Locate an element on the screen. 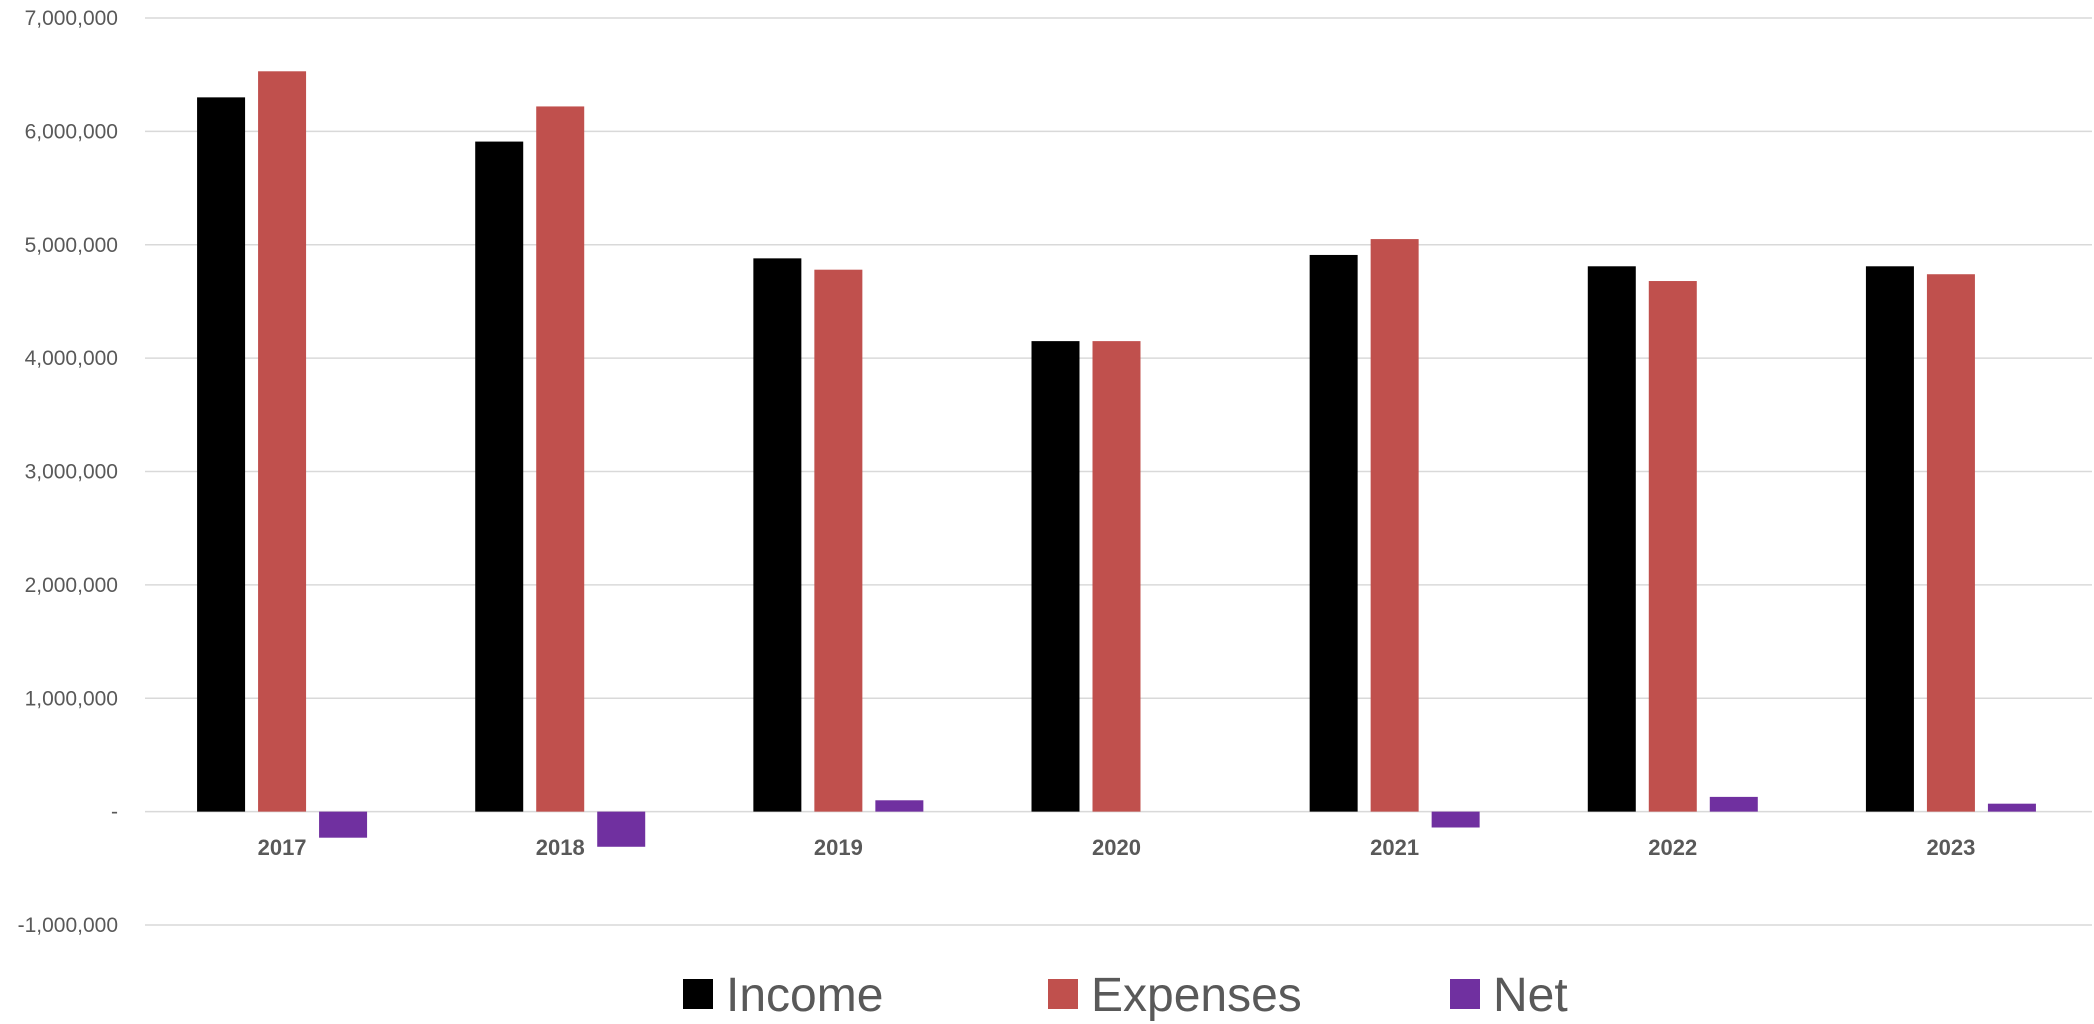  x-category-label: 2021 is located at coordinates (1394, 847).